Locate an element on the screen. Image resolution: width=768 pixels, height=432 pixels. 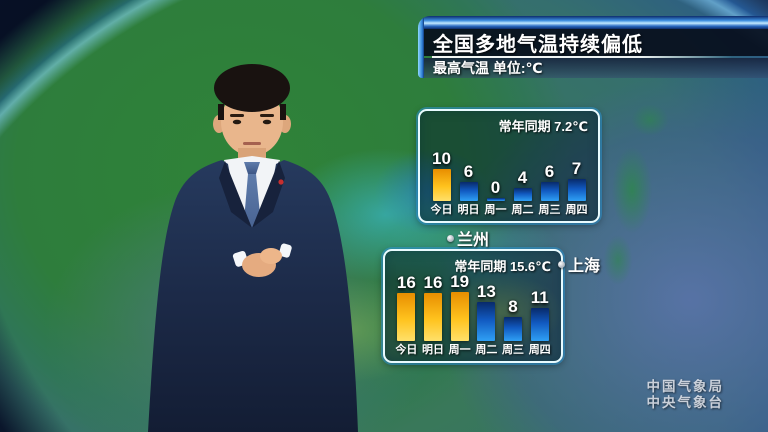
temperature-value: 13 is located at coordinates (486, 291).